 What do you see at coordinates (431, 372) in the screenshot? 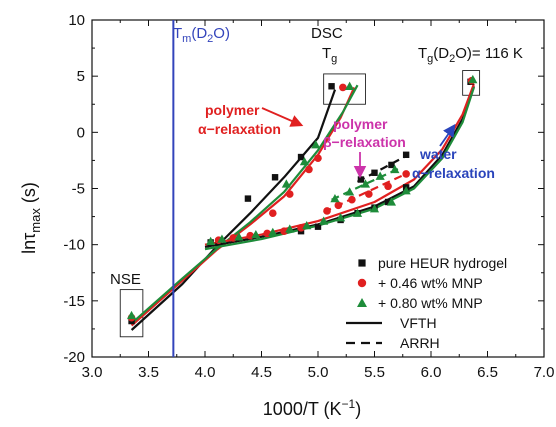
I see `x-tick-label: 6.0` at bounding box center [431, 372].